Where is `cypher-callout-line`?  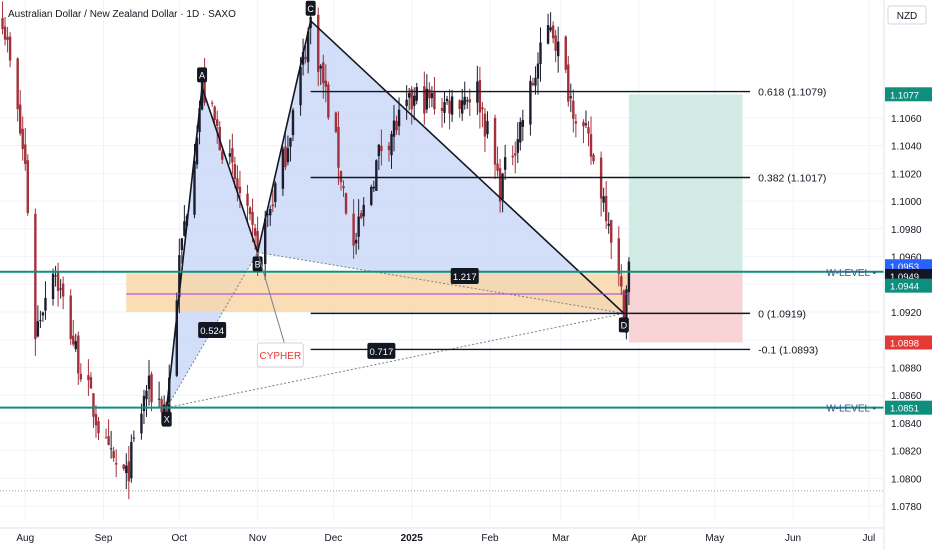 cypher-callout-line is located at coordinates (271, 298).